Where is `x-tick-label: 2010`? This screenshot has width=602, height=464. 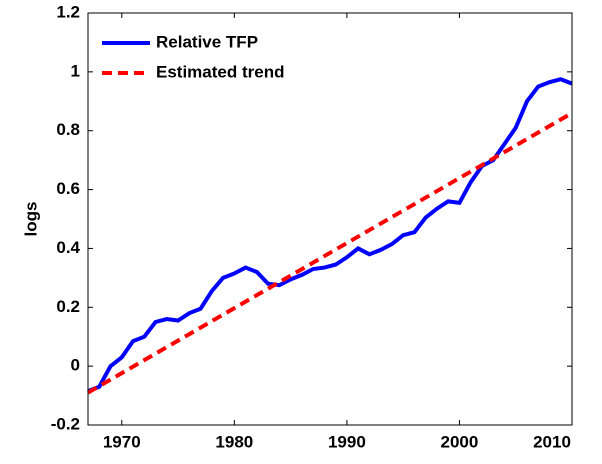
x-tick-label: 2010 is located at coordinates (552, 441).